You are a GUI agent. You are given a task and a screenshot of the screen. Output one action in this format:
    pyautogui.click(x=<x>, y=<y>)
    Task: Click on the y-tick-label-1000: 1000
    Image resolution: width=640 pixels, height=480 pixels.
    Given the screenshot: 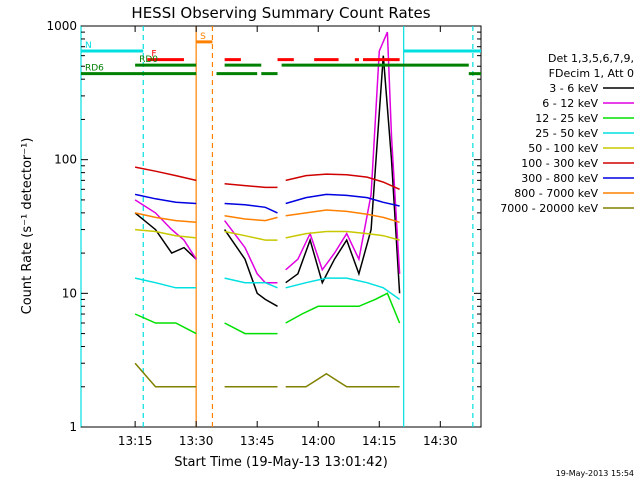 What is the action you would take?
    pyautogui.click(x=61, y=26)
    